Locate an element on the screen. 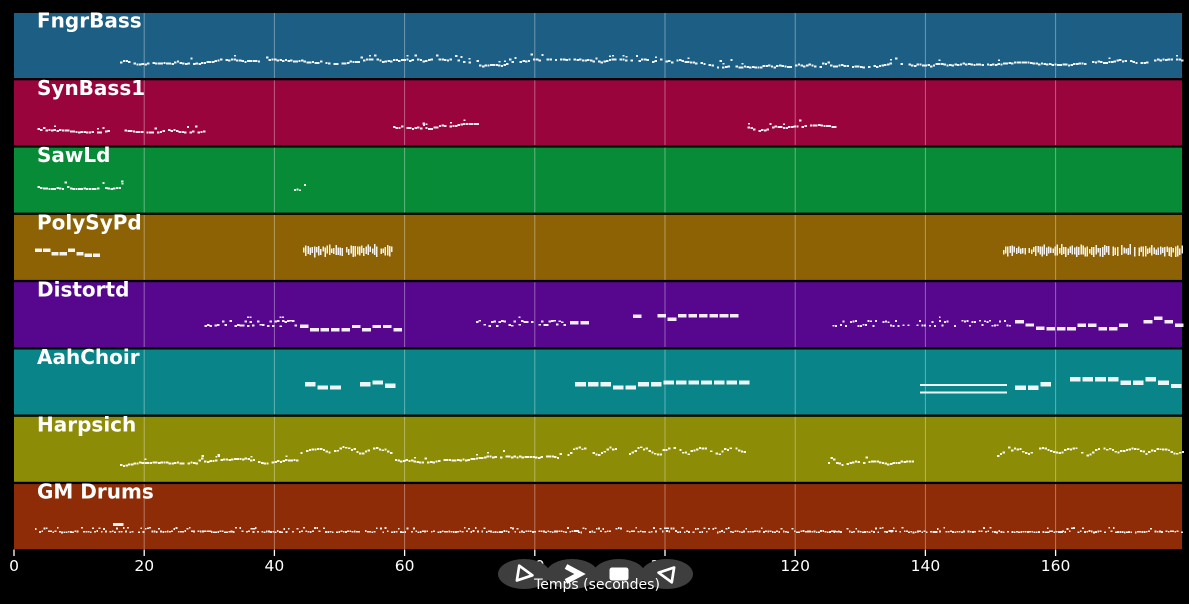 Image resolution: width=1189 pixels, height=604 pixels. stop-icon is located at coordinates (619, 574).